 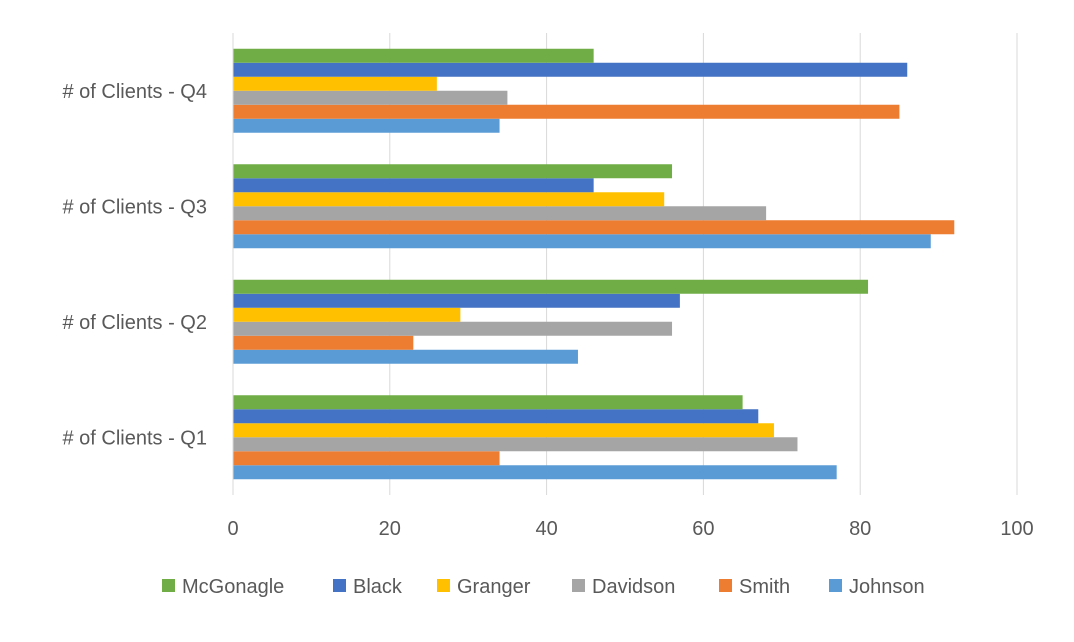 I want to click on legend-label: Davidson, so click(x=633, y=587).